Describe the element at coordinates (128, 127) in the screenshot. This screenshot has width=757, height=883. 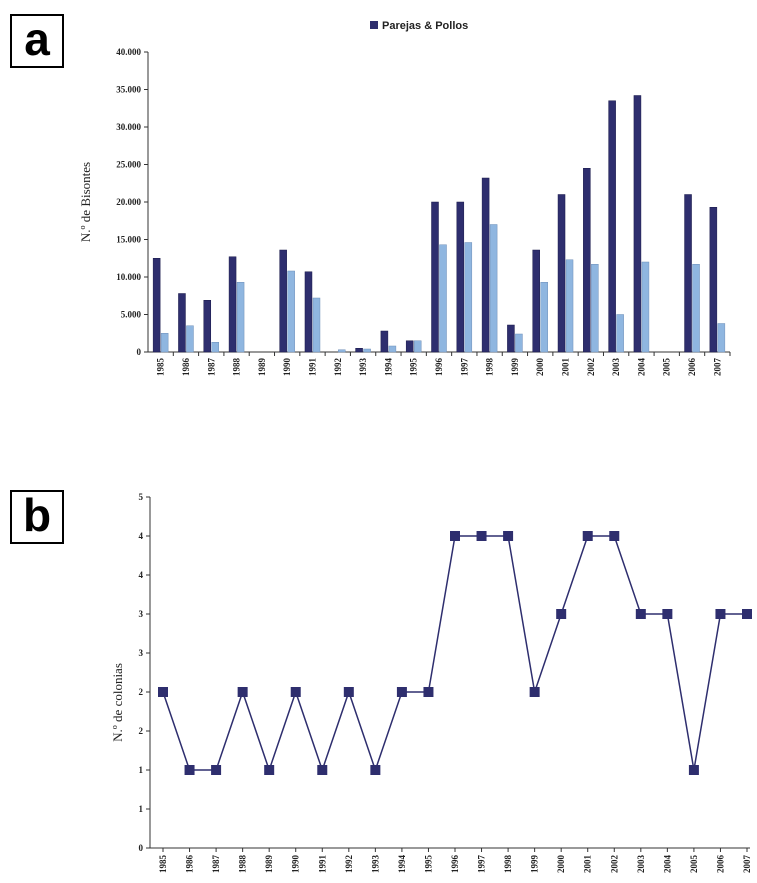
I see `y-tick-label-a: 30.000` at that location.